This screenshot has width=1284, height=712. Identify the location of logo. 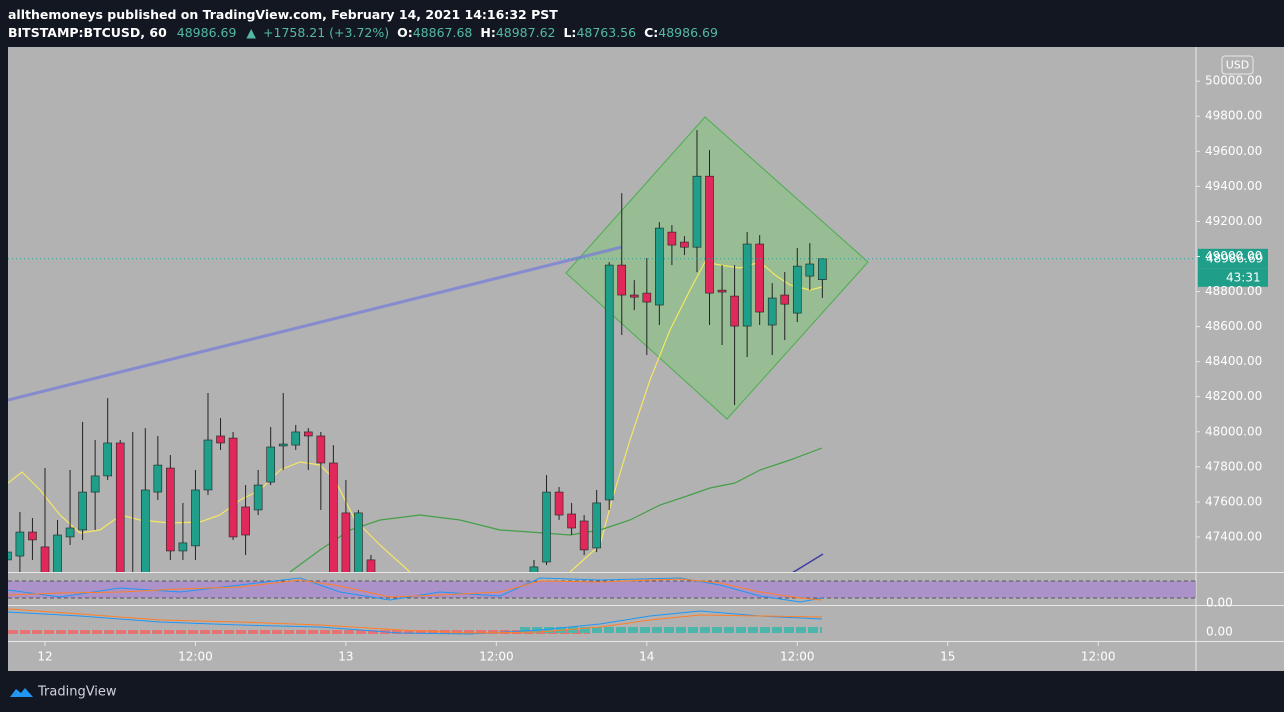
(21, 692).